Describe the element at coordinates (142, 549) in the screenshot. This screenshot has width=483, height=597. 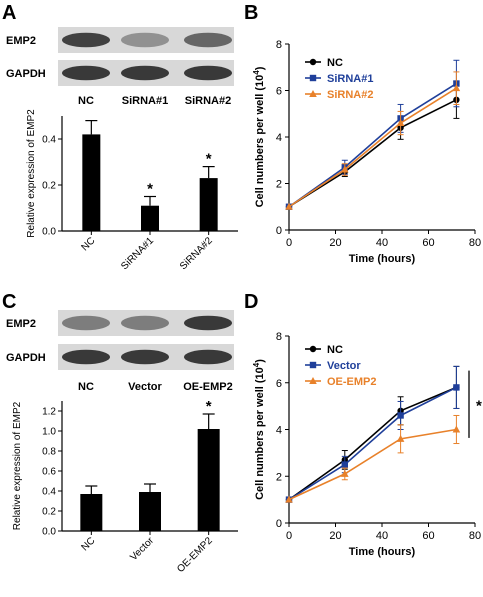
I see `x-tick-label: Vector` at that location.